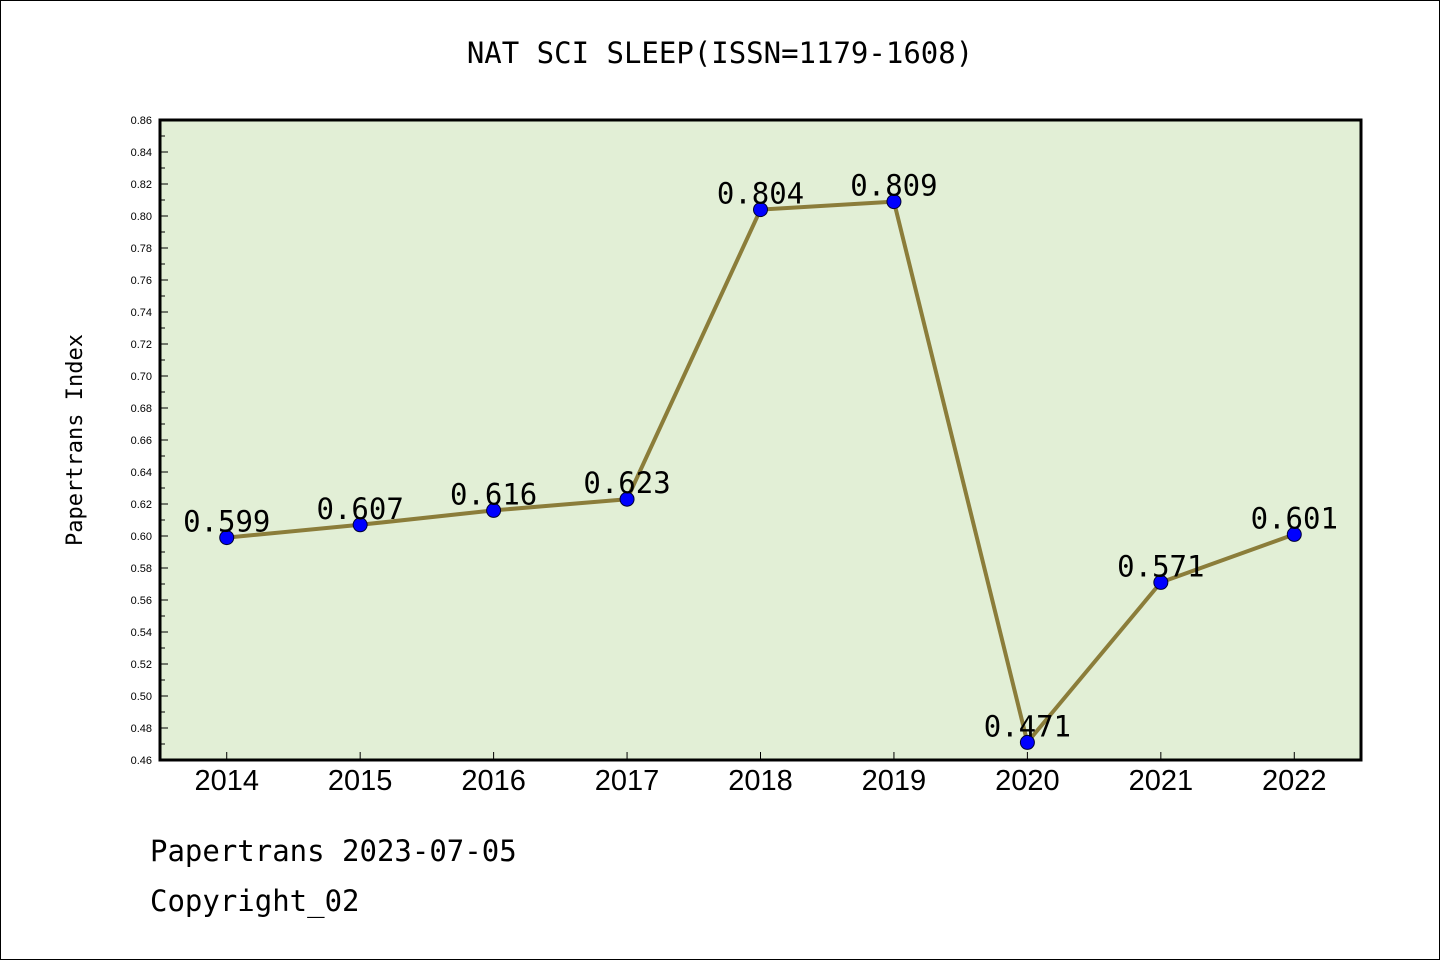 This screenshot has width=1440, height=960. Describe the element at coordinates (360, 509) in the screenshot. I see `data-label: 0.607` at that location.